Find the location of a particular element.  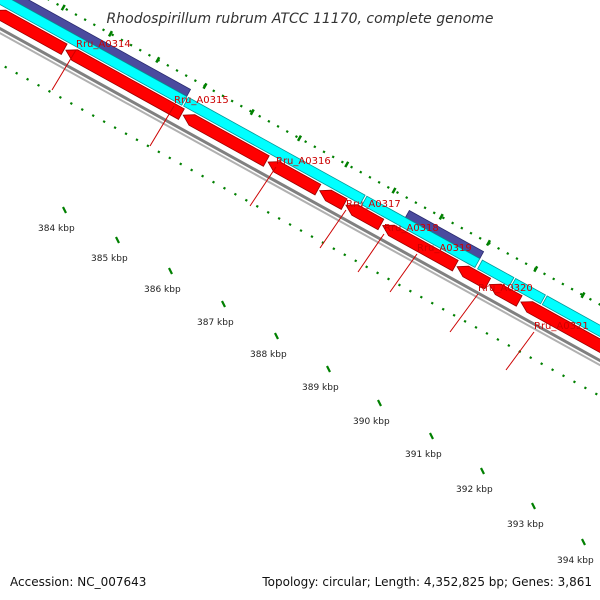

gene-label: Rru_A0319 is located at coordinates (444, 248).